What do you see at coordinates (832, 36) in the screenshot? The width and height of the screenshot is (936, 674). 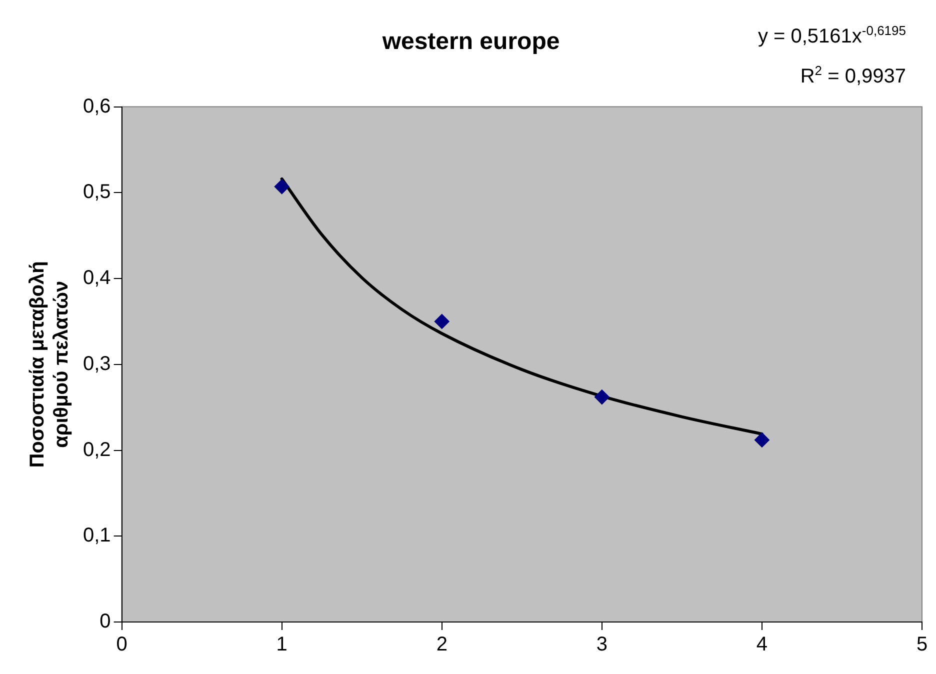 I see `text: y = 0,5161x$^{-0,6195}$` at bounding box center [832, 36].